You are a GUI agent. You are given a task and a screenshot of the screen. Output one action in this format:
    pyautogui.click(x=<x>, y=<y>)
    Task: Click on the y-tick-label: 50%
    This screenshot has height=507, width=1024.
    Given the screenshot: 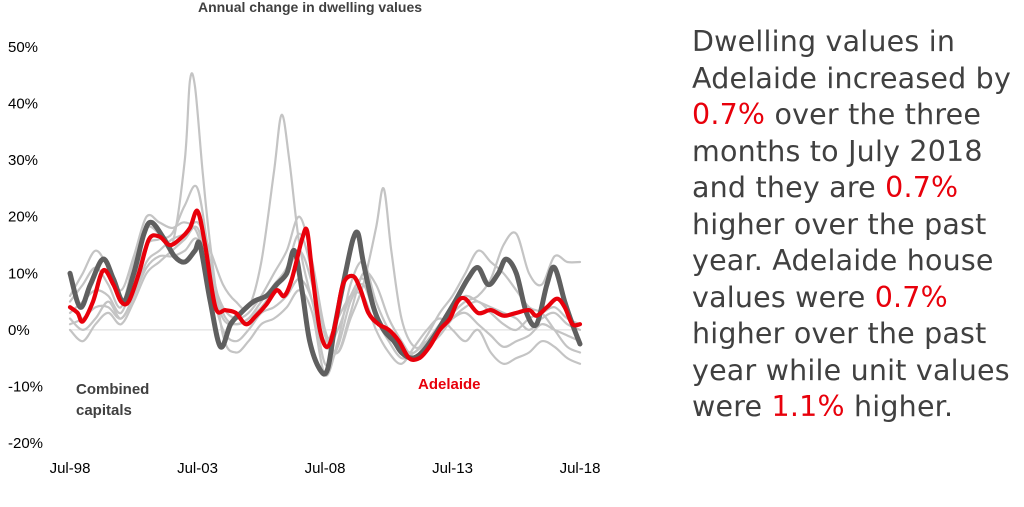 What is the action you would take?
    pyautogui.click(x=23, y=47)
    